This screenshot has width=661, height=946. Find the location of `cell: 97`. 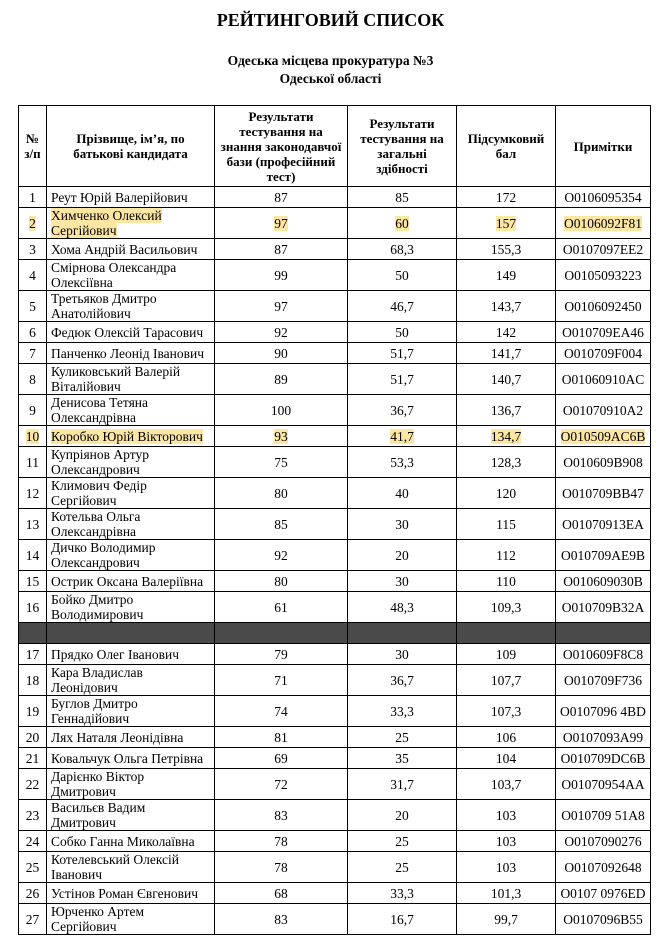

cell: 97 is located at coordinates (281, 306).